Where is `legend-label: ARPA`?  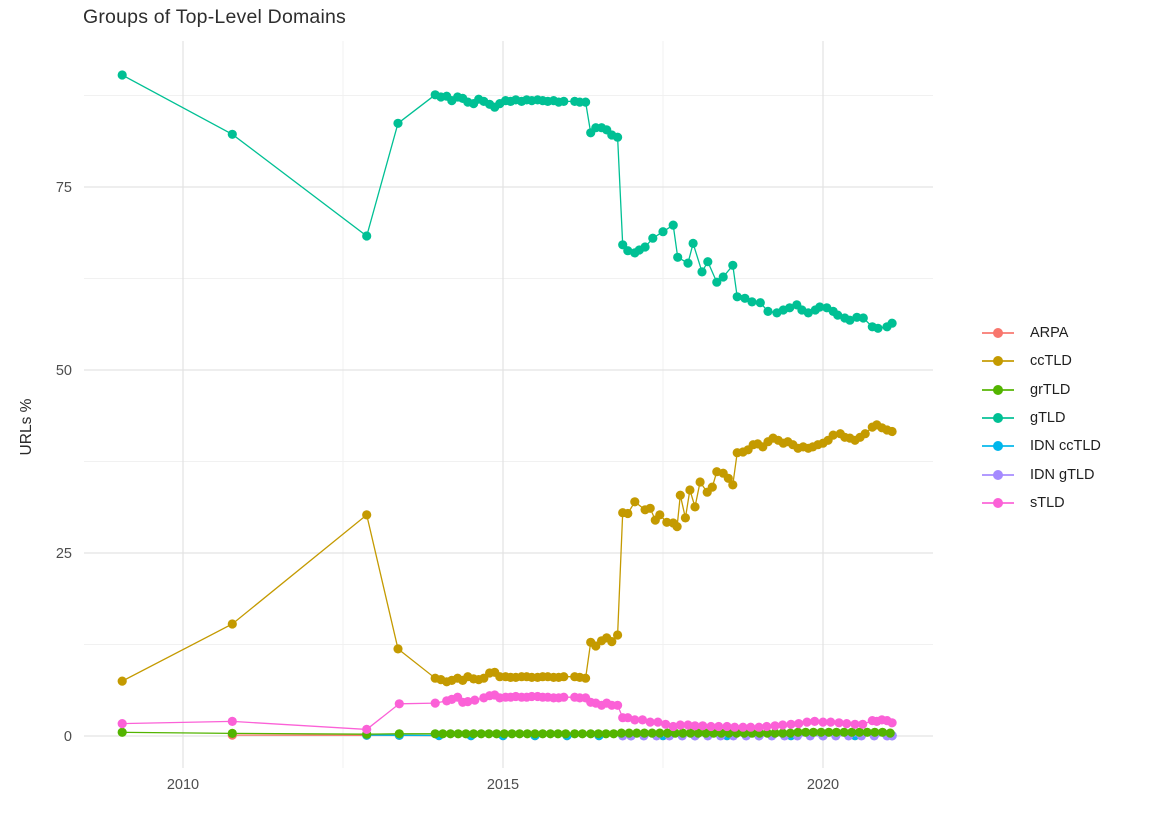 legend-label: ARPA is located at coordinates (1049, 333).